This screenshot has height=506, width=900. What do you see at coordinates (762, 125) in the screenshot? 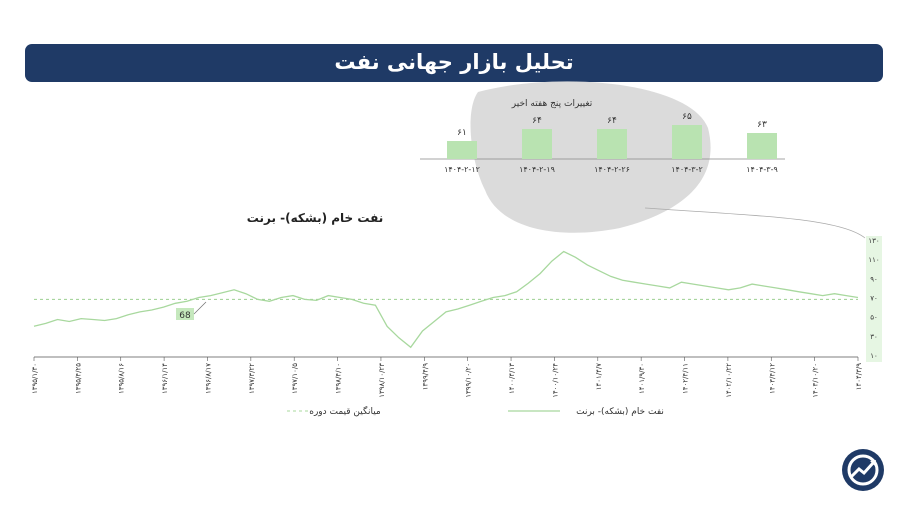
I see `weekly-bar-label: ۶۳` at bounding box center [762, 125].